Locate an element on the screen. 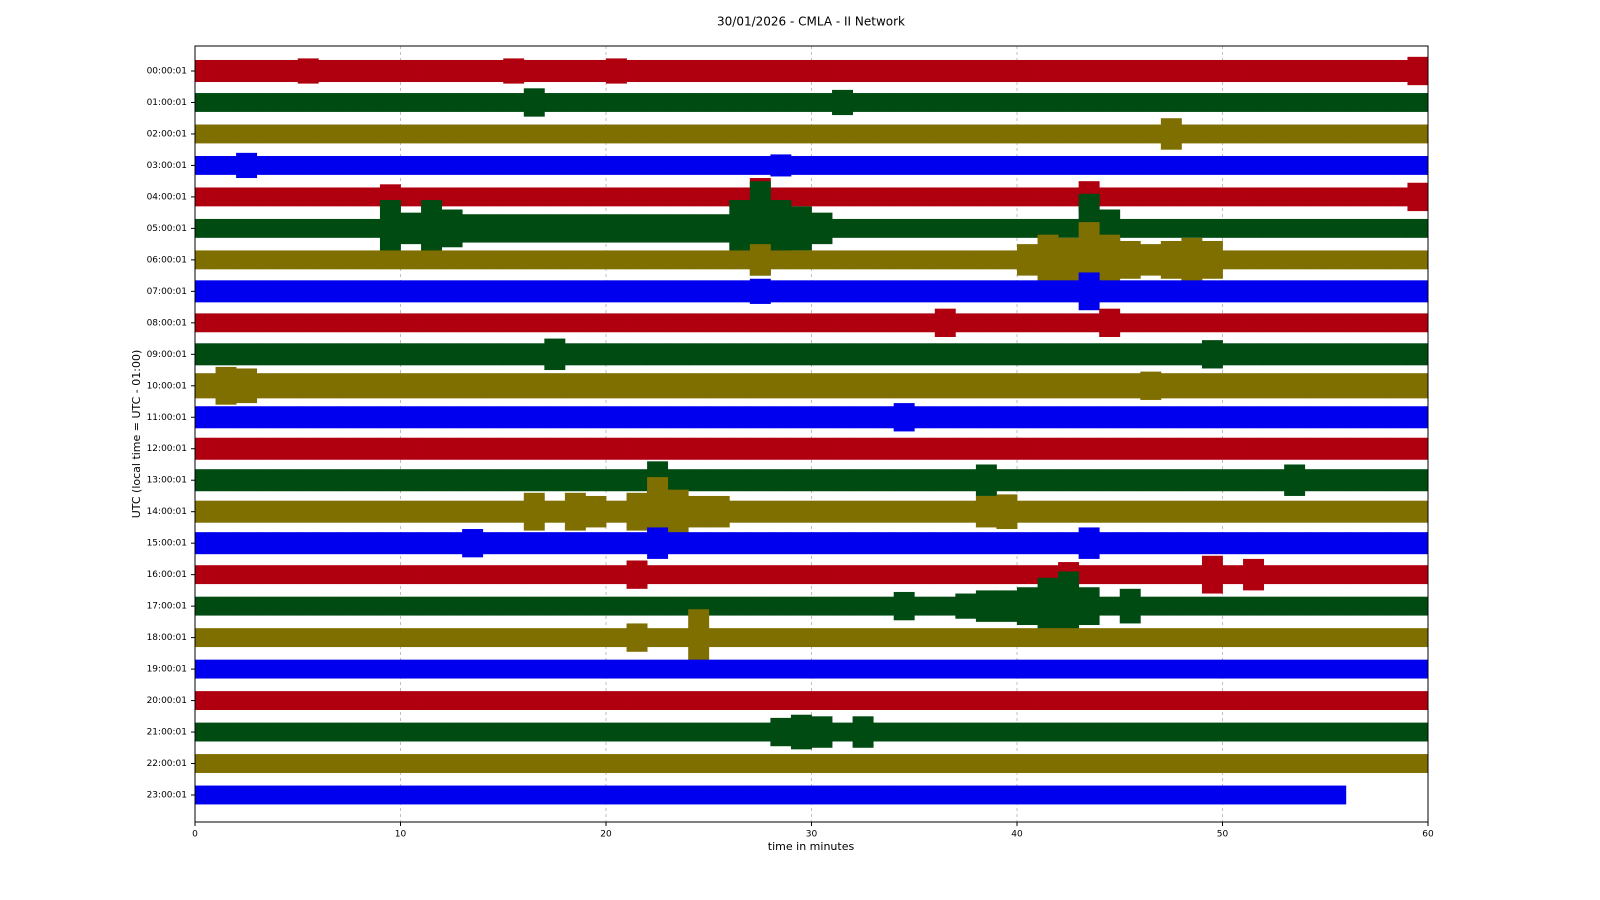 This screenshot has width=1600, height=900. y-tick-label: 15:00:01 is located at coordinates (167, 544).